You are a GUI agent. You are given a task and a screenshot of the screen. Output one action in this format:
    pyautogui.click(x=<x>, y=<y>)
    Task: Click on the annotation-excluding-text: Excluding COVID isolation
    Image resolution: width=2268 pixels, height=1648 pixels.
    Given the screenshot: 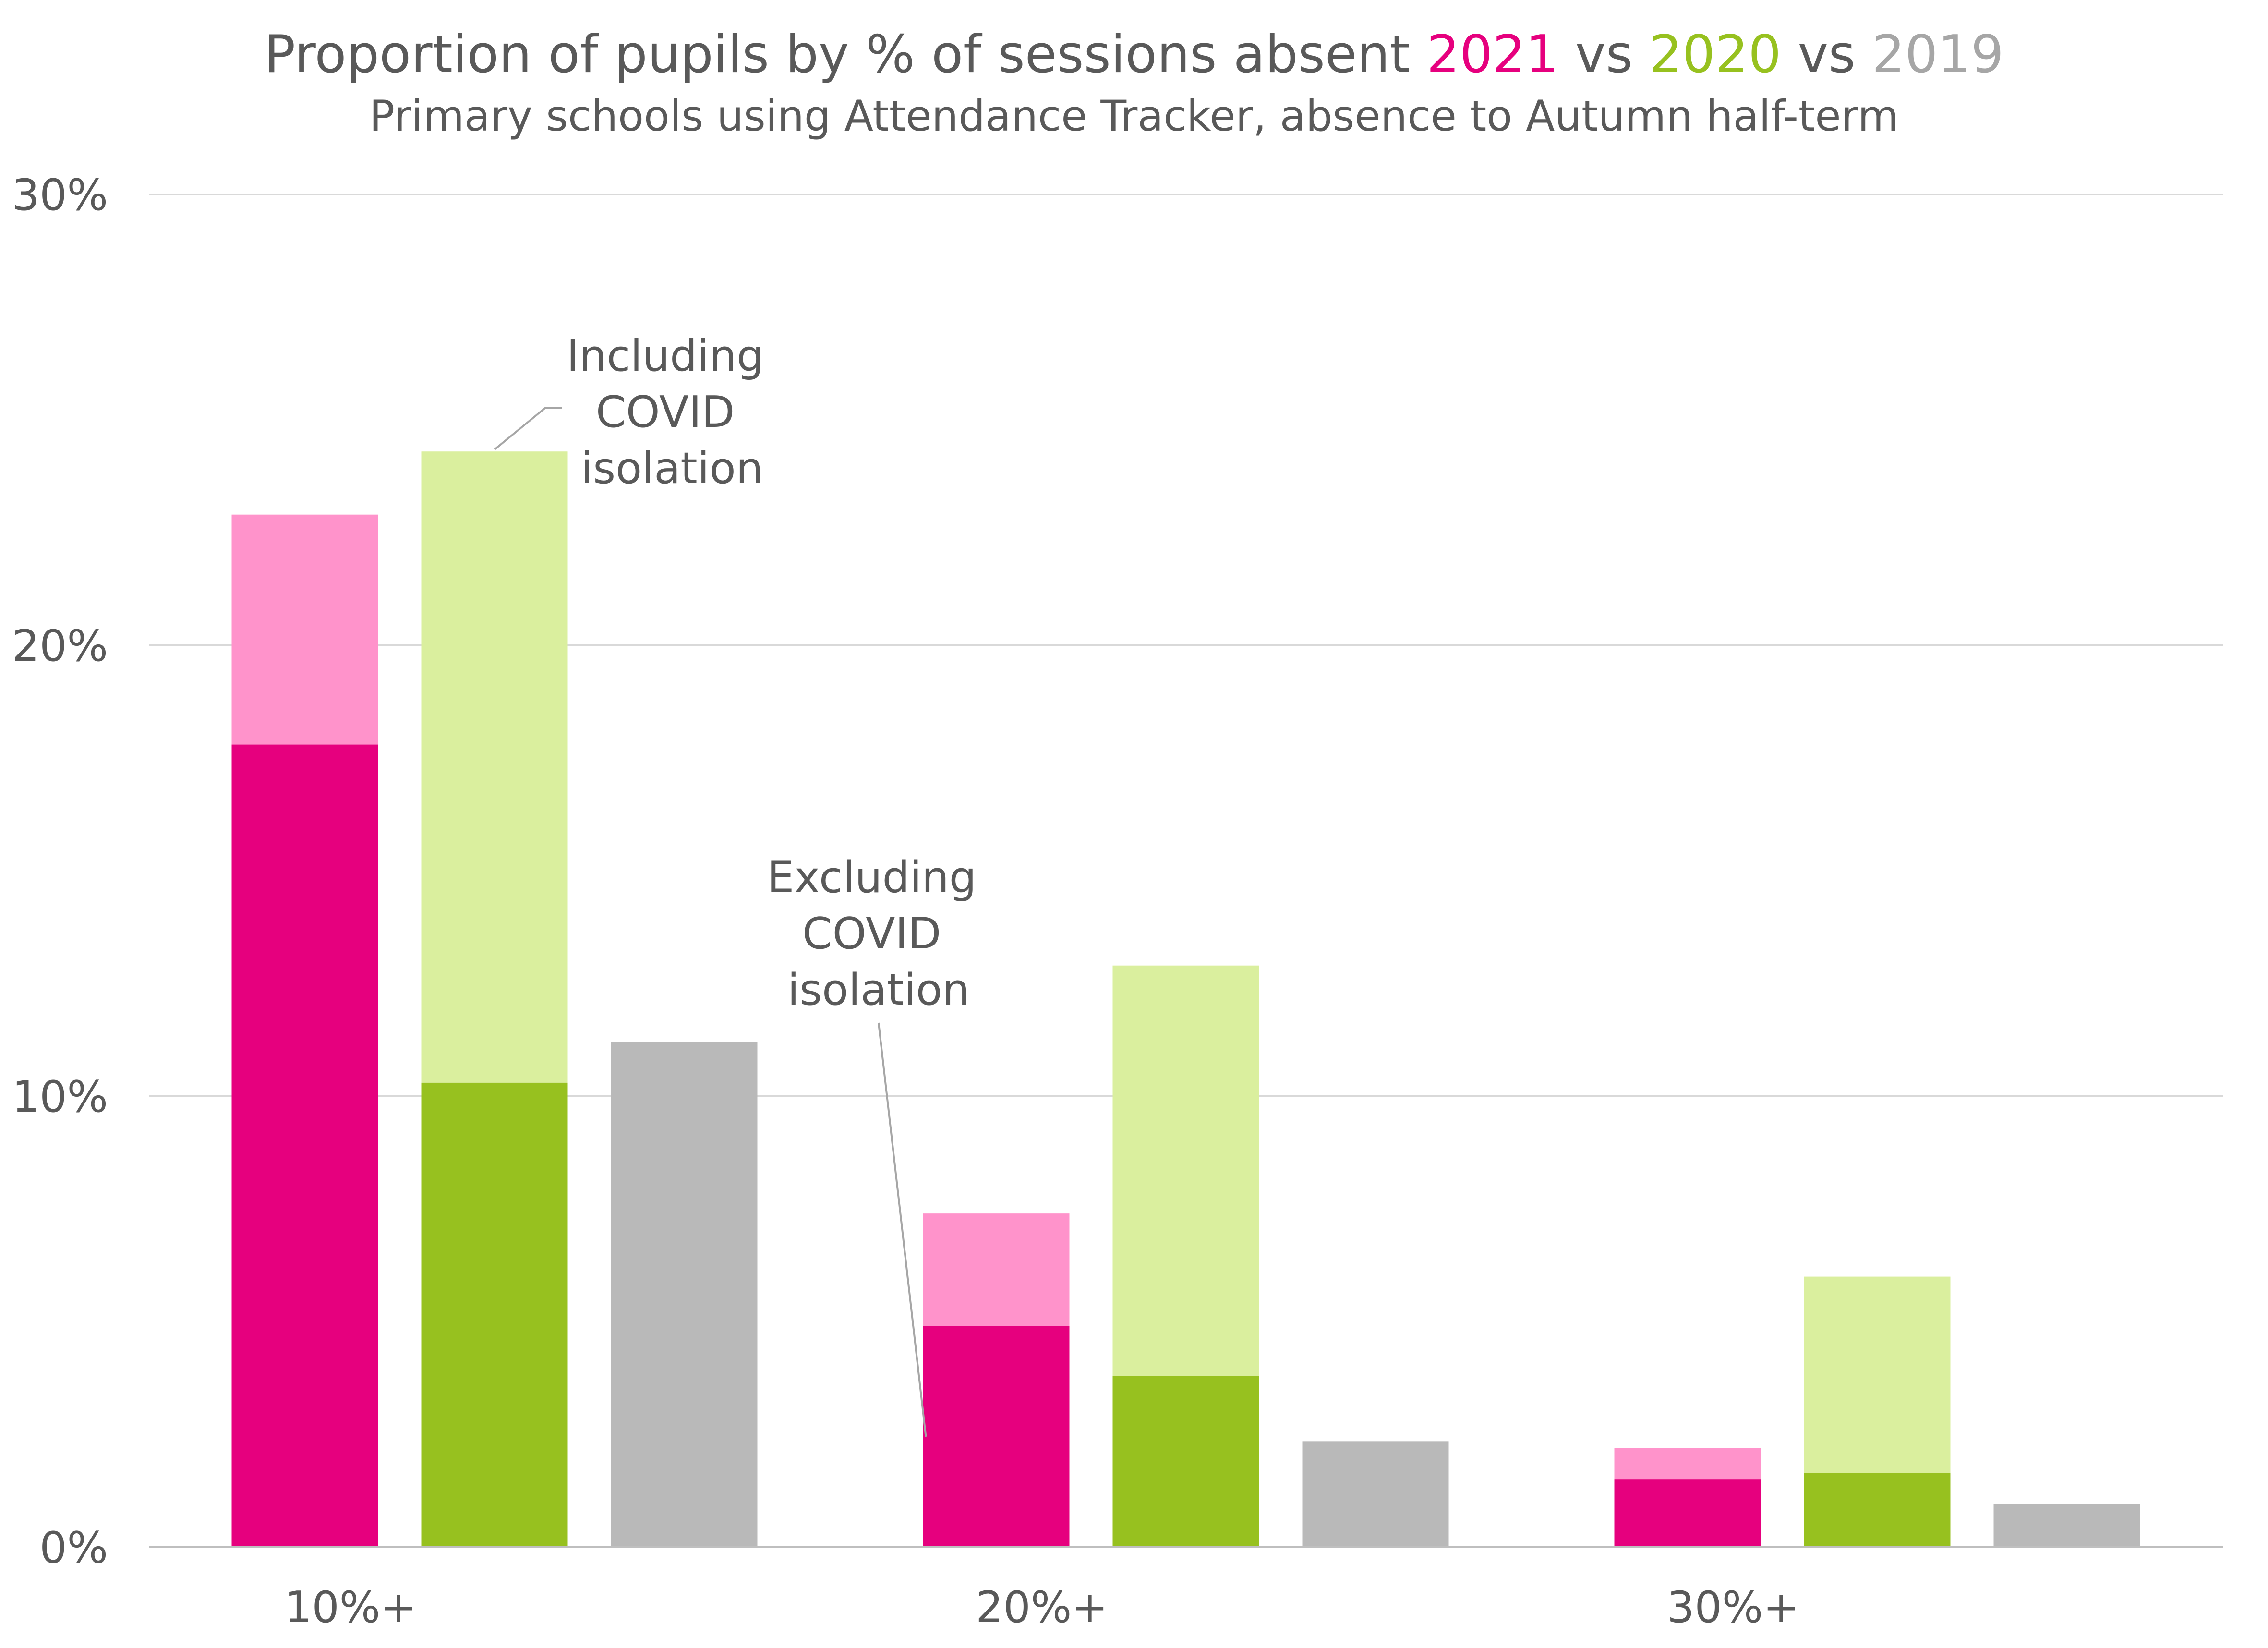 What is the action you would take?
    pyautogui.click(x=878, y=933)
    